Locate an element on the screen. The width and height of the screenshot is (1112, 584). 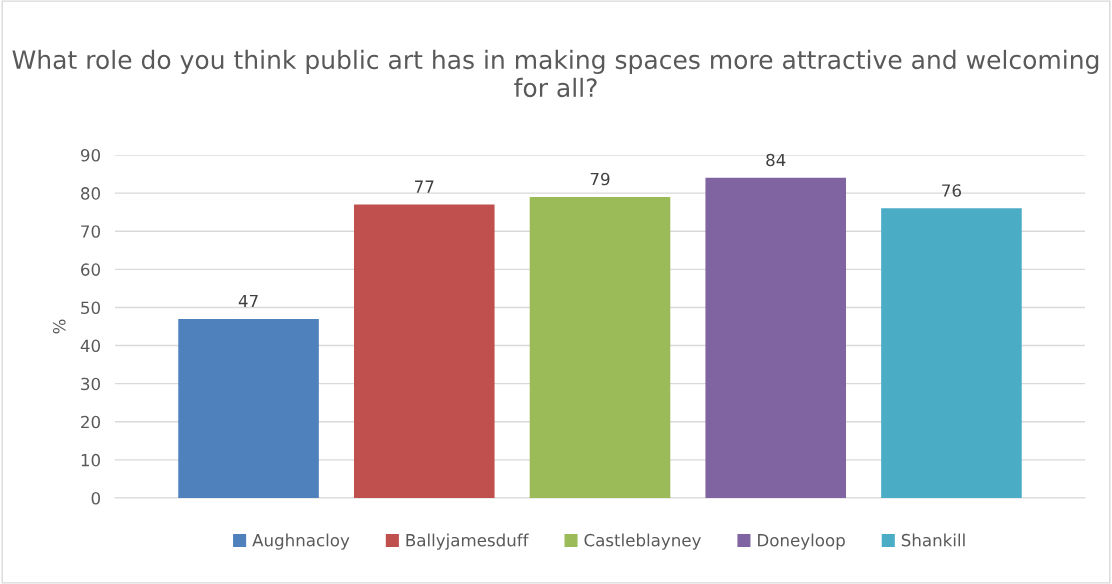
y-axis-title: % is located at coordinates (59, 326).